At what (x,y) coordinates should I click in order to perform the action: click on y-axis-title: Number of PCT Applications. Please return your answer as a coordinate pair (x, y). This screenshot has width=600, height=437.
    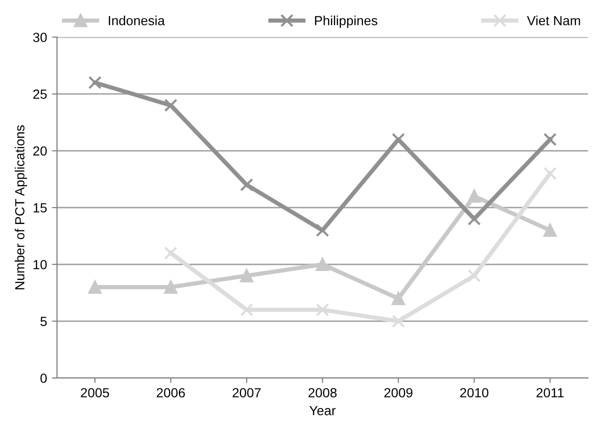
    Looking at the image, I should click on (21, 207).